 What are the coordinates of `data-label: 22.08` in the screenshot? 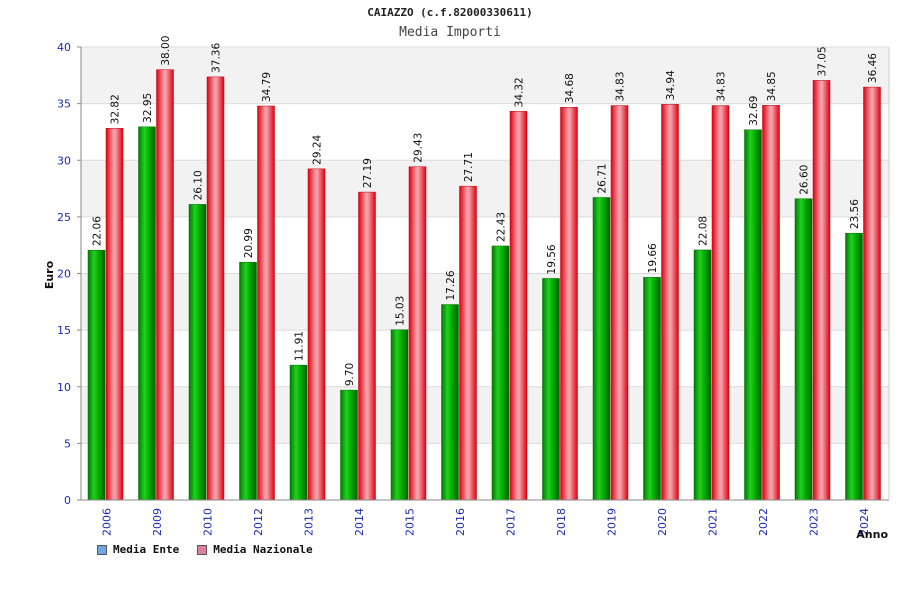 It's located at (704, 231).